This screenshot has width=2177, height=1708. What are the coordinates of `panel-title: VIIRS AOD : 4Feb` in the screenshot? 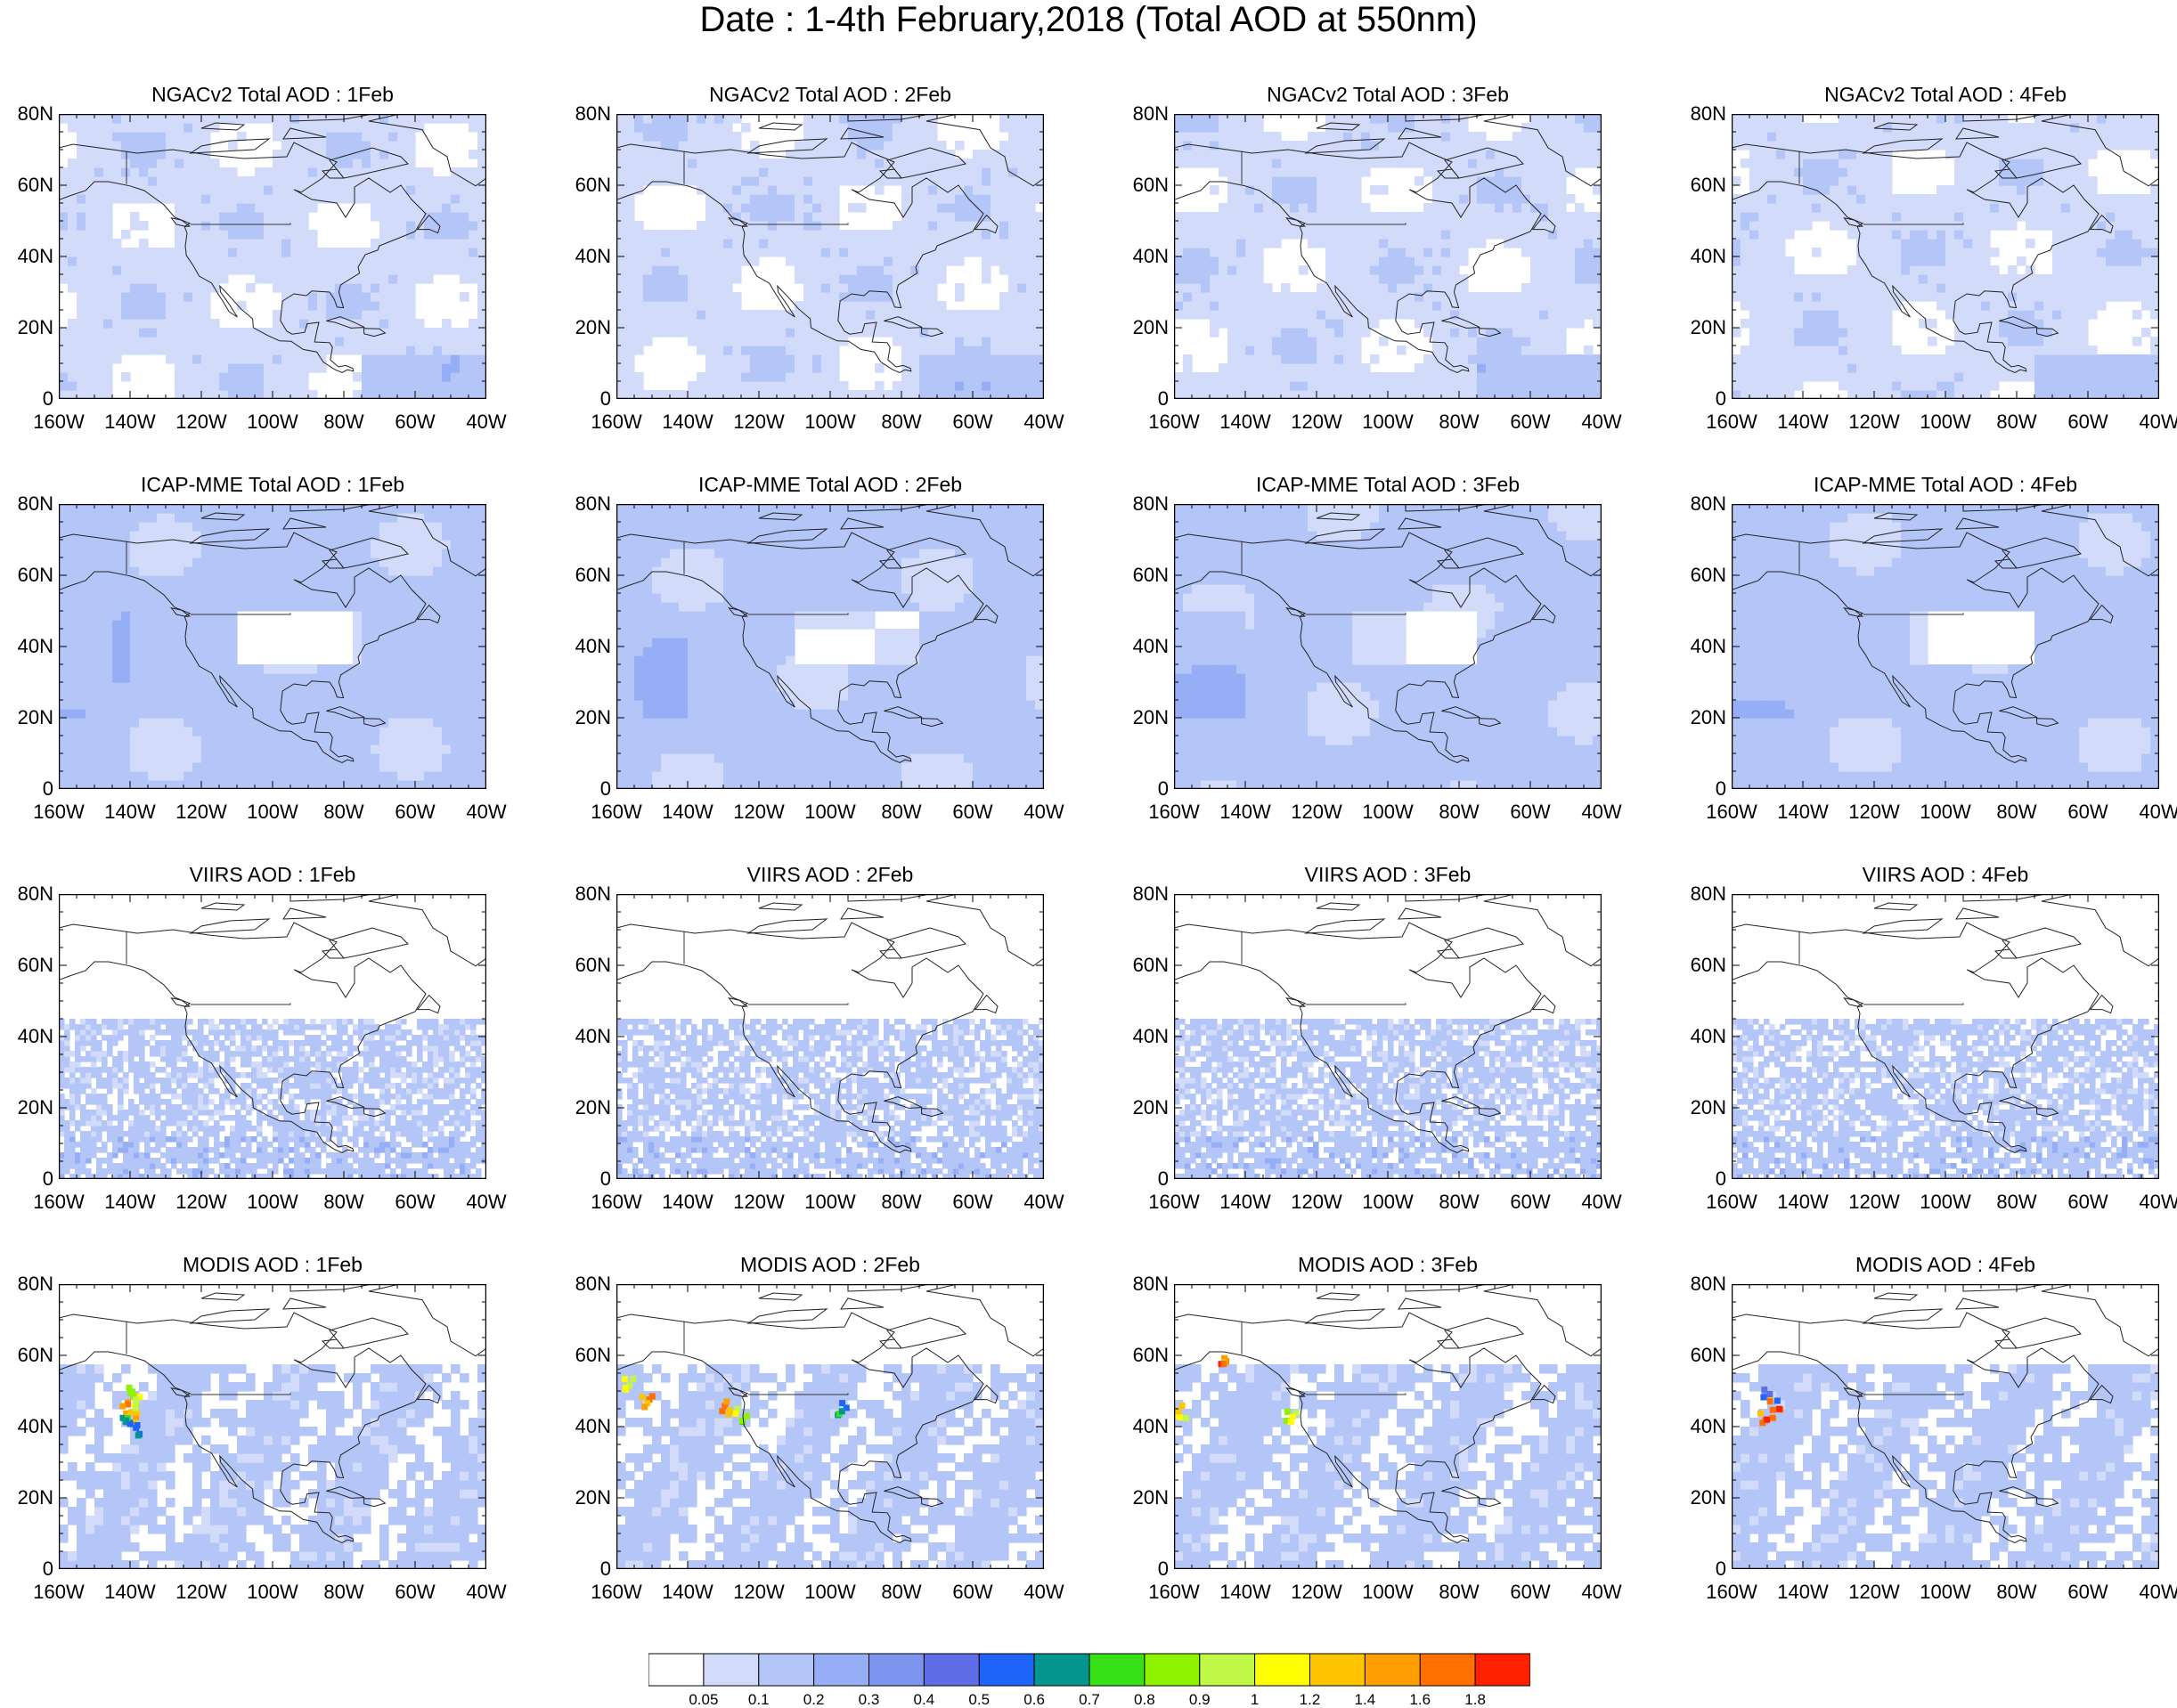 It's located at (1946, 874).